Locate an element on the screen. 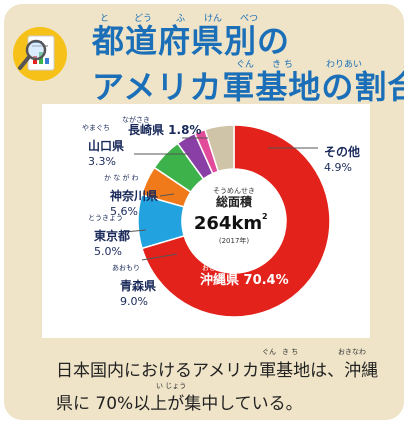 The width and height of the screenshot is (408, 424). slice-value-2: 5.0% is located at coordinates (108, 251).